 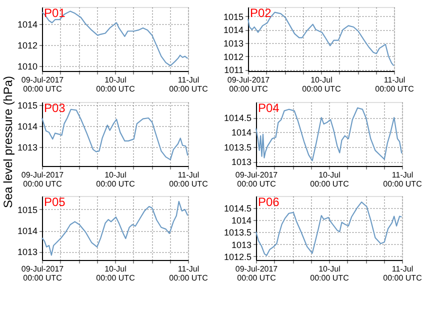 What do you see at coordinates (55, 202) in the screenshot?
I see `chart-title: P05` at bounding box center [55, 202].